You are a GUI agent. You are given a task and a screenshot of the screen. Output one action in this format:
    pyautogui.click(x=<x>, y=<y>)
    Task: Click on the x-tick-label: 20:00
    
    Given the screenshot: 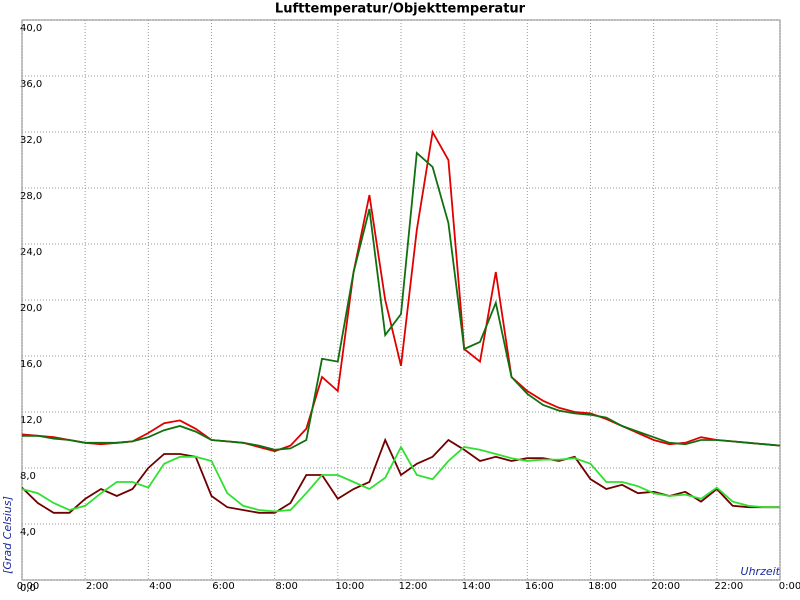 What is the action you would take?
    pyautogui.click(x=665, y=586)
    